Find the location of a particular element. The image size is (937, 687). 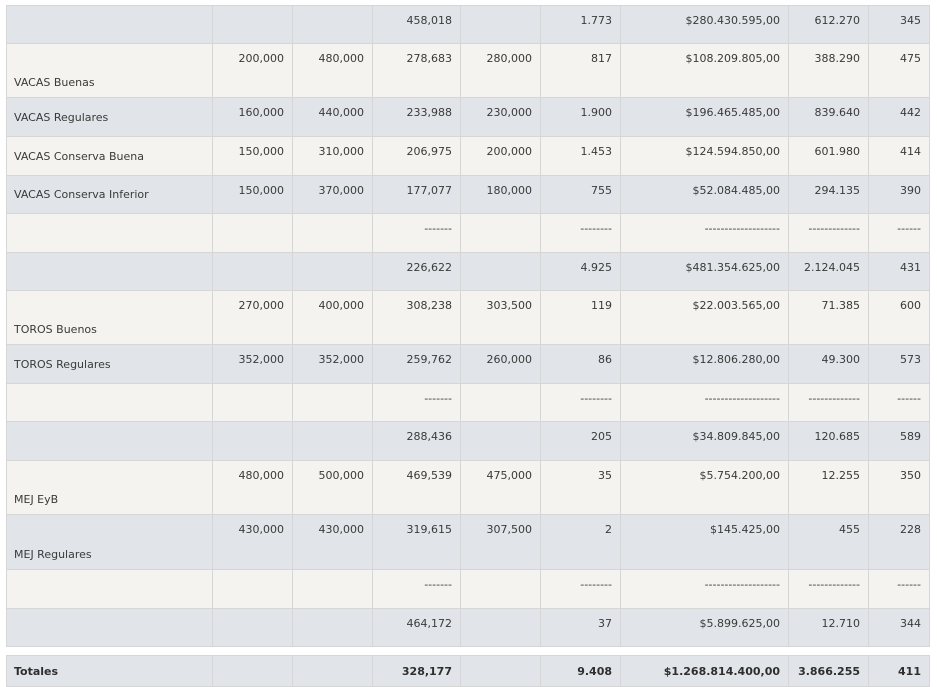

avg-price-cell: 226,622 is located at coordinates (416, 271).